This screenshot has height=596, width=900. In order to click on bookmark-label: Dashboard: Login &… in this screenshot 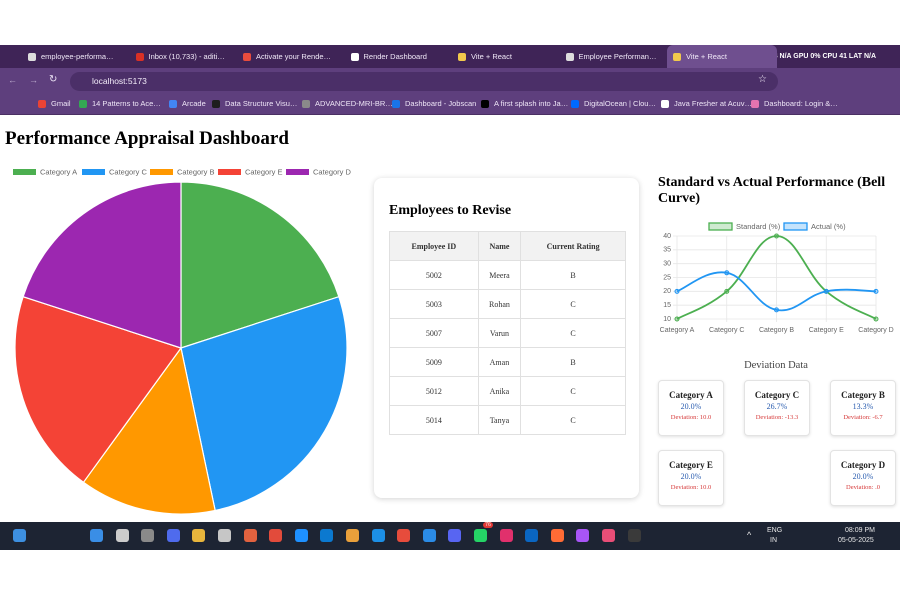, I will do `click(801, 103)`.